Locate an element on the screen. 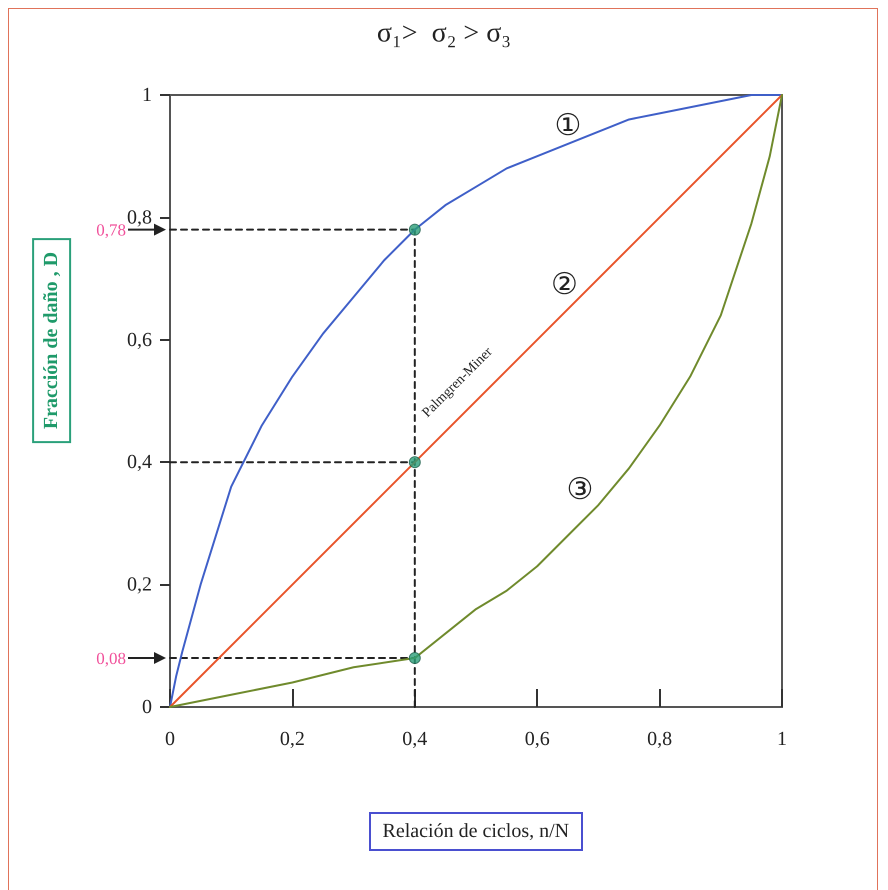 The width and height of the screenshot is (888, 890). x-tick-label: 1 is located at coordinates (782, 739).